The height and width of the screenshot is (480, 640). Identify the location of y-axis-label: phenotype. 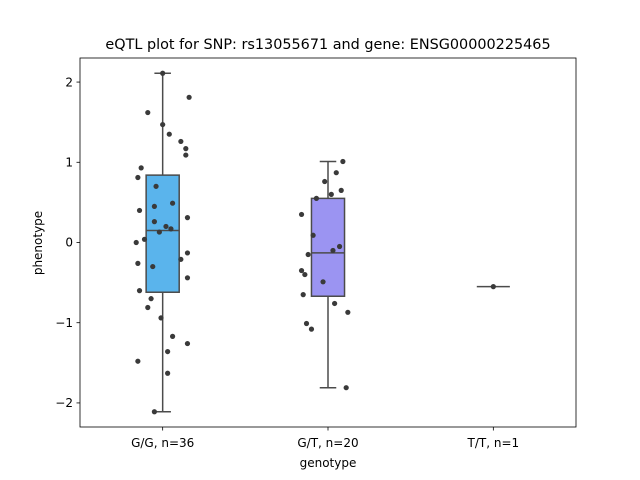
(38, 243).